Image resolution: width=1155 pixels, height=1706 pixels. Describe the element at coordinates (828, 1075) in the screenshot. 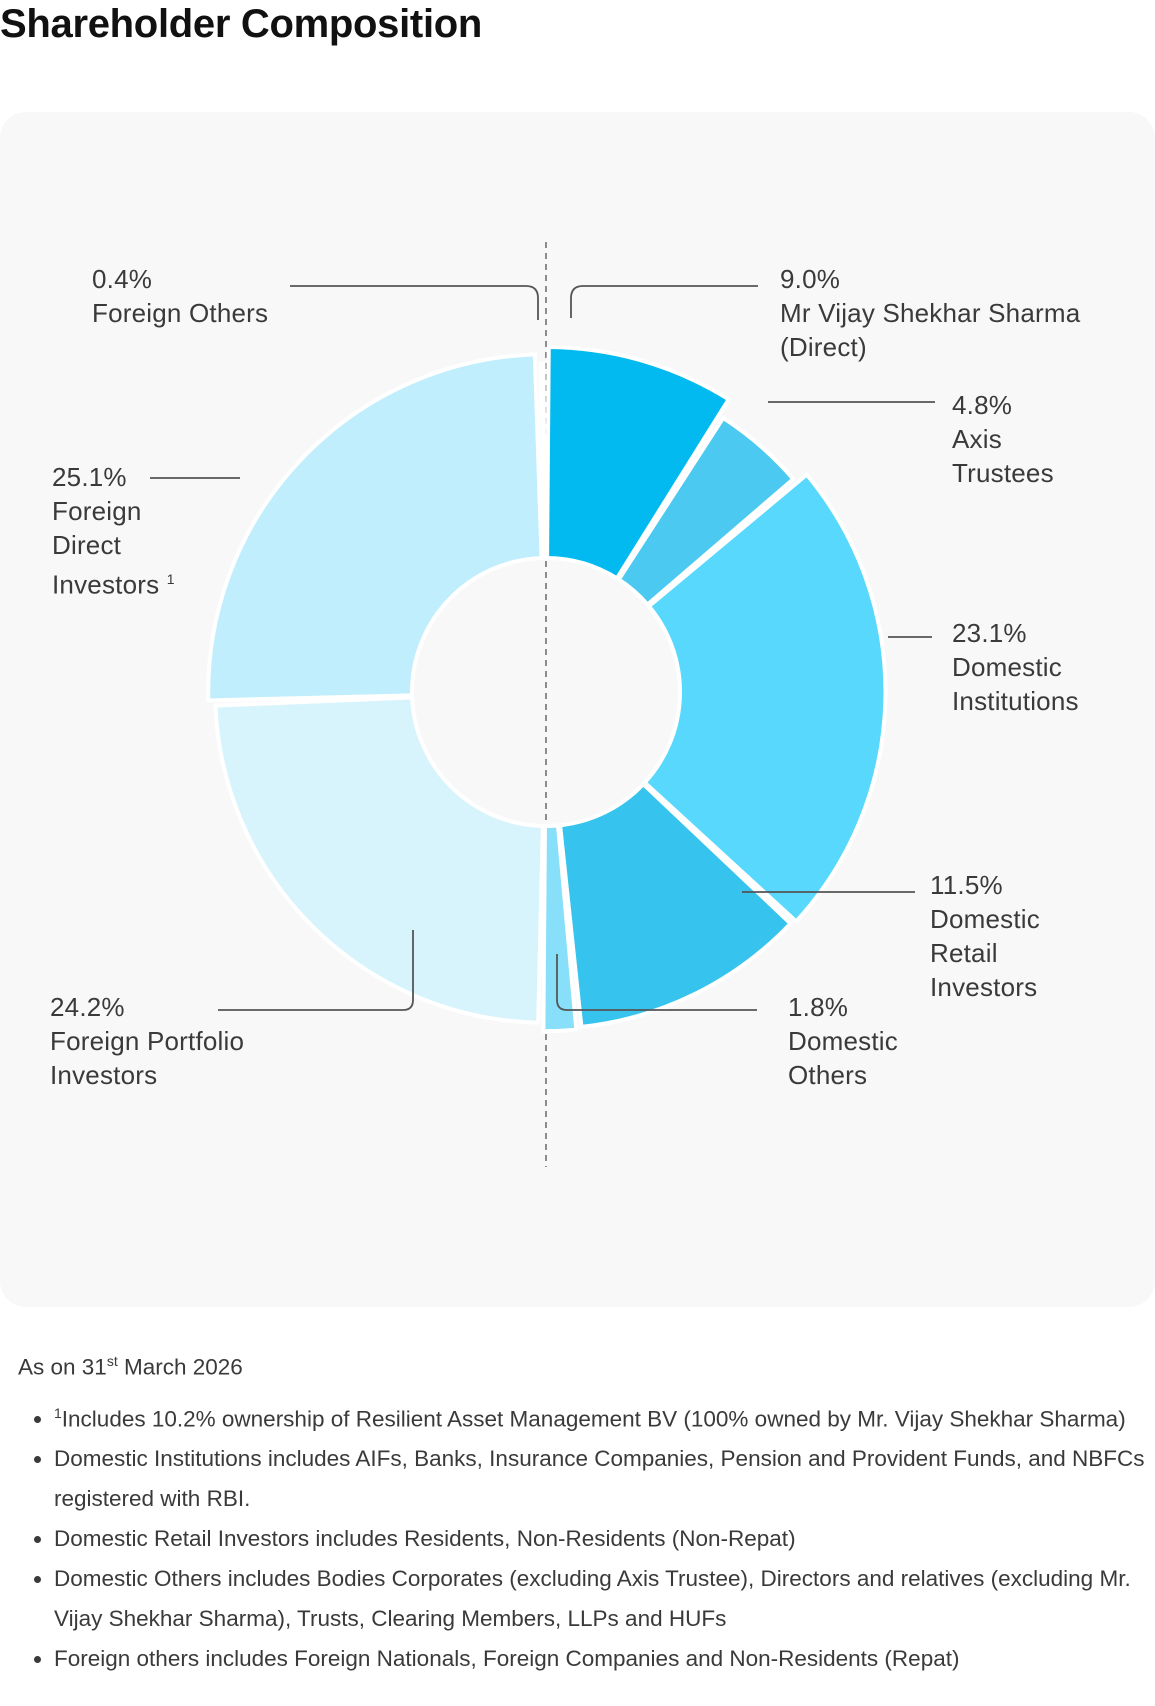

I see `slice-category: Others` at that location.